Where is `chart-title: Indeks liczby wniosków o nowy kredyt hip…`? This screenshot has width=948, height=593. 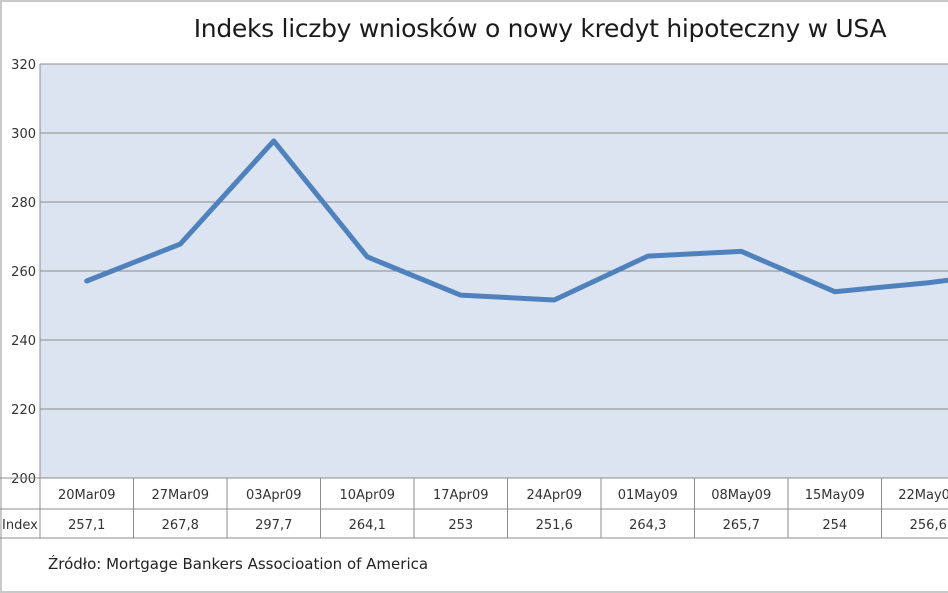
chart-title: Indeks liczby wniosków o nowy kredyt hip… is located at coordinates (540, 28).